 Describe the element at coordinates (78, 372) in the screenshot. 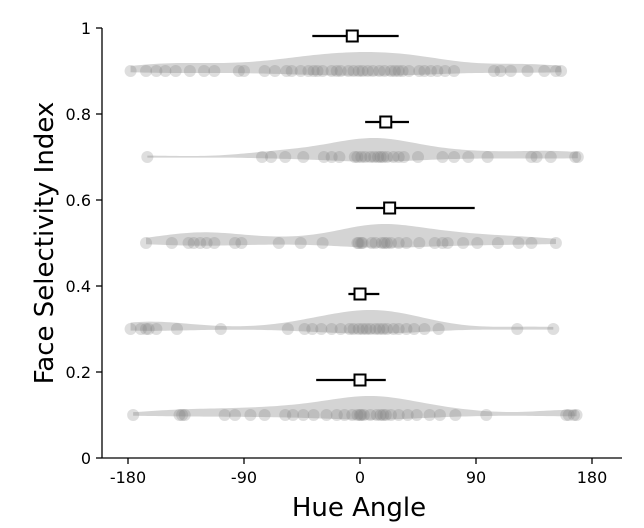

I see `y-tick-label: 0.2` at that location.